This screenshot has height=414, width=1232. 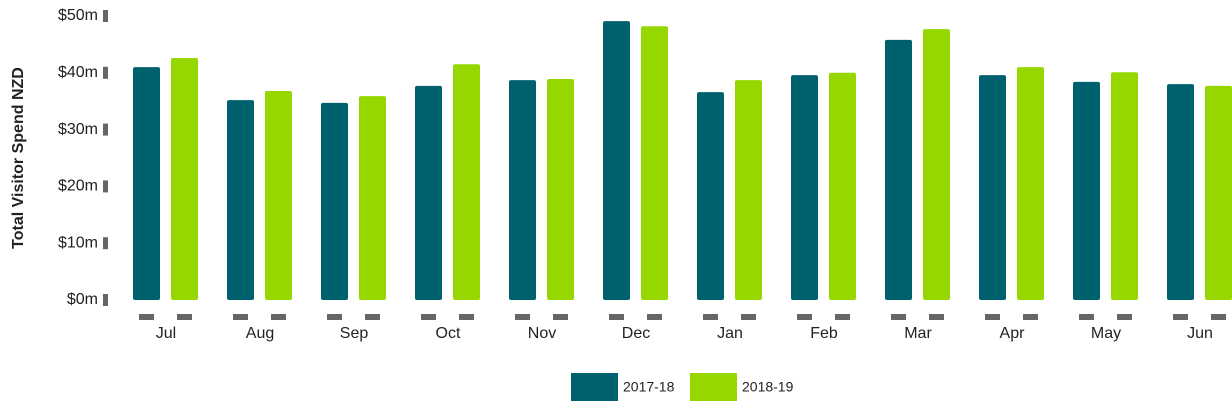 I want to click on y-axis-label: Total Visitor Spend NZD, so click(x=18, y=158).